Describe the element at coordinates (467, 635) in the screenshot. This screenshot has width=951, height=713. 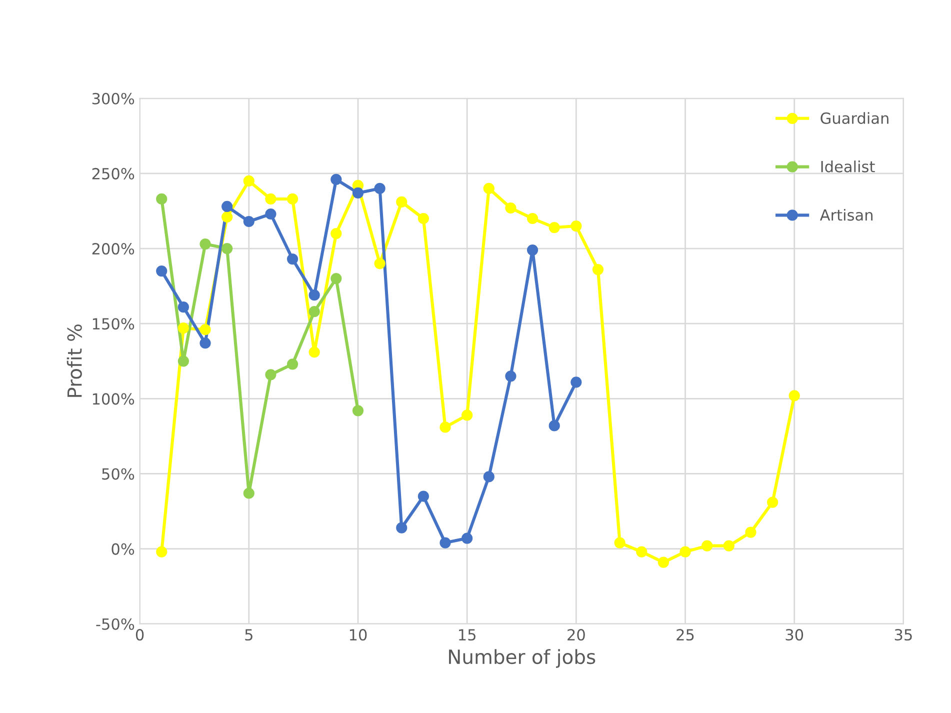
I see `x-tick-label: 15` at that location.